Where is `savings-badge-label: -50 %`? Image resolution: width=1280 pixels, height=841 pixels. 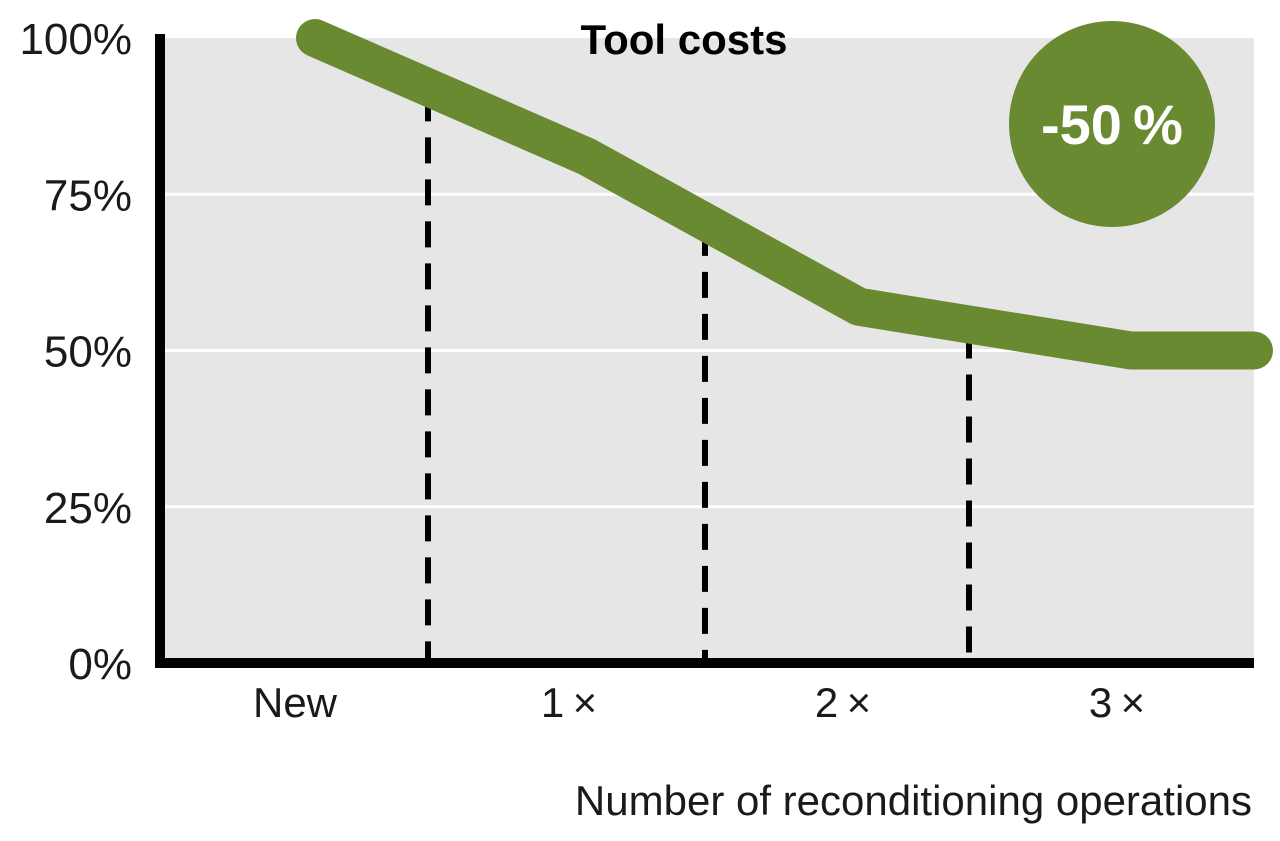 savings-badge-label: -50 % is located at coordinates (1112, 124).